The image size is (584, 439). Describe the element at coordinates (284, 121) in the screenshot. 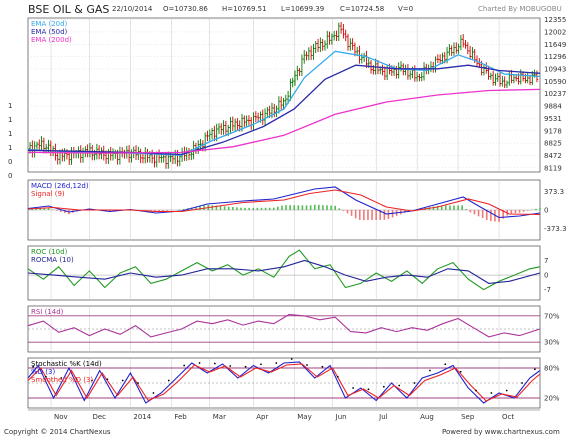

I see `series-line-ema-200d` at that location.